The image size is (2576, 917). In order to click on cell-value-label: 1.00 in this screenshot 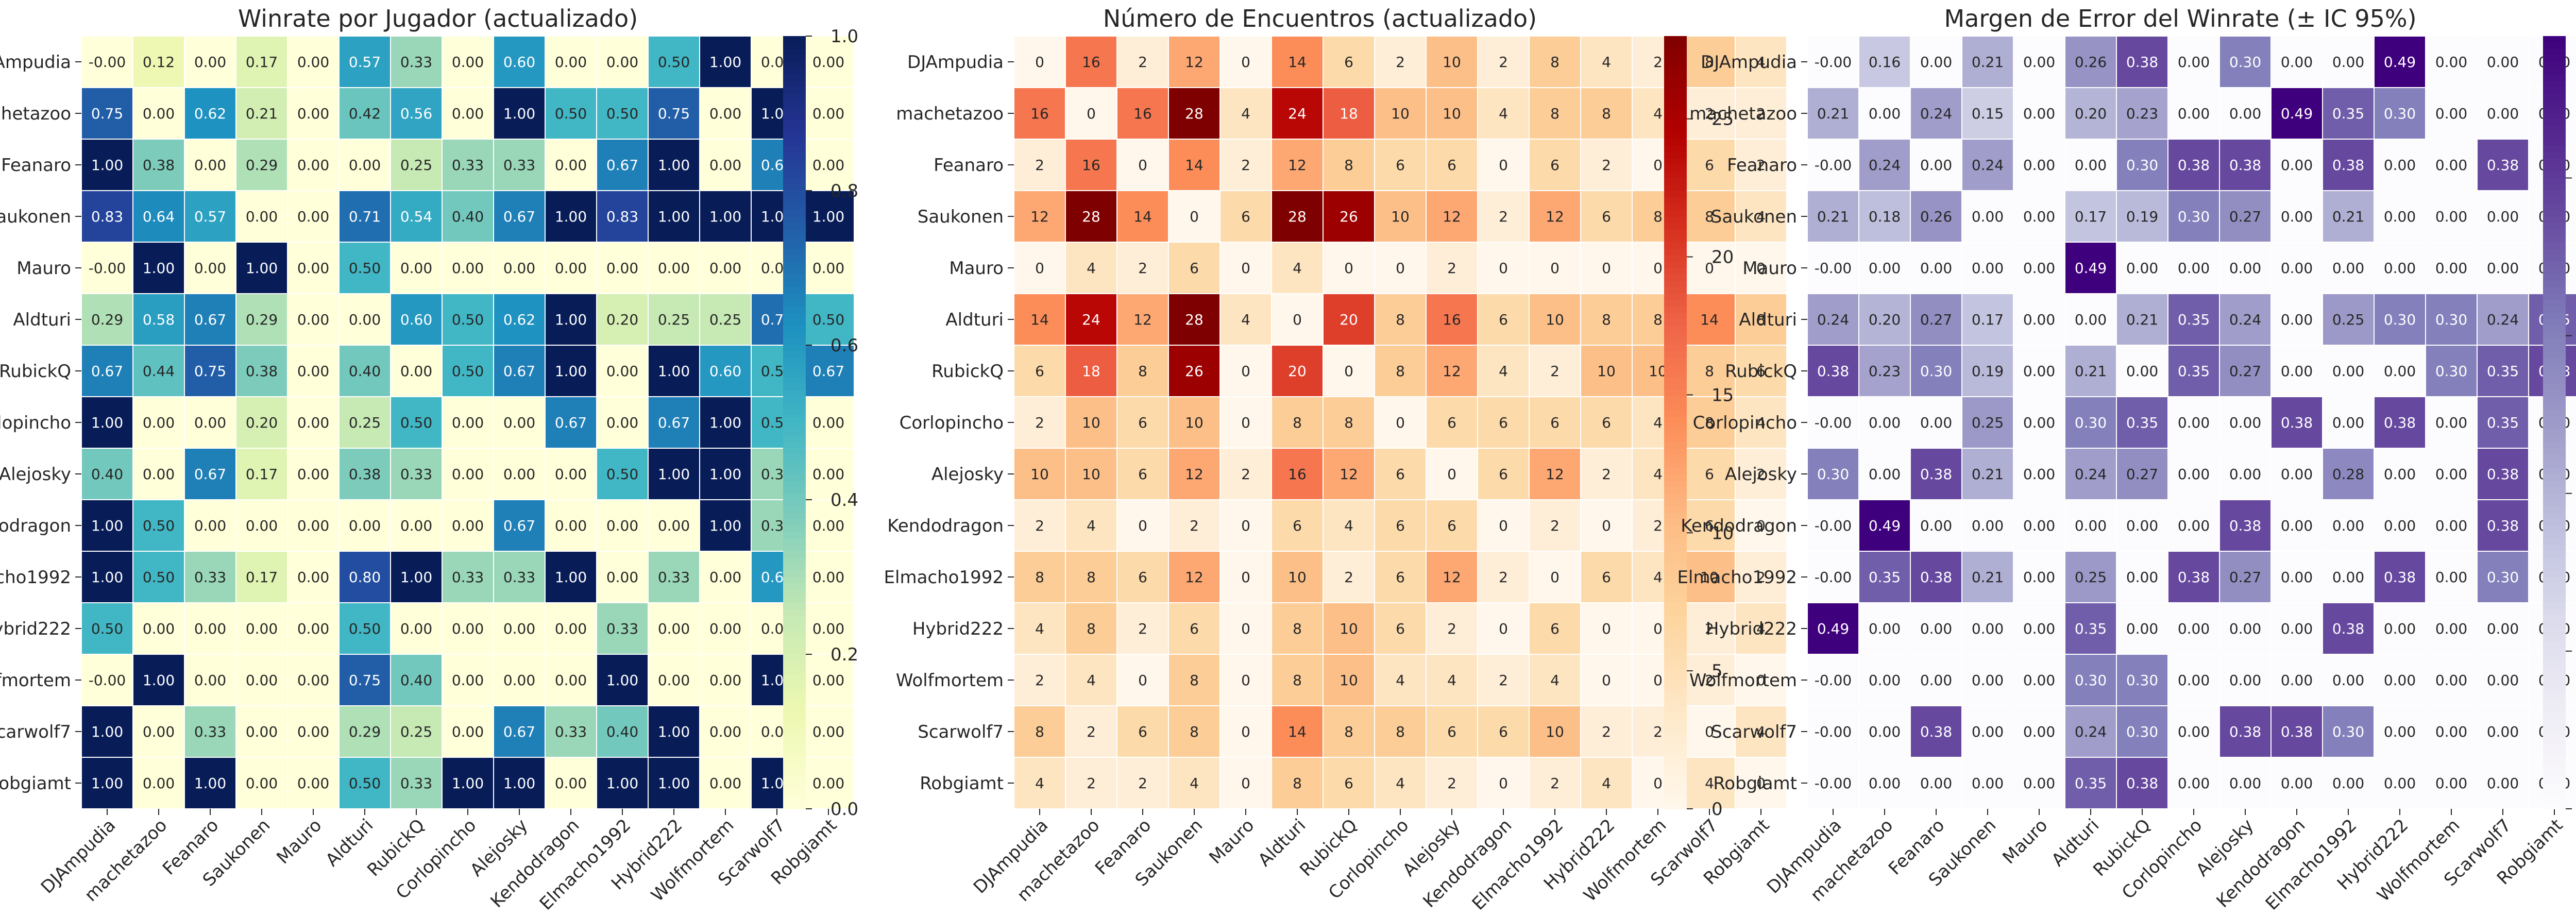, I will do `click(828, 217)`.